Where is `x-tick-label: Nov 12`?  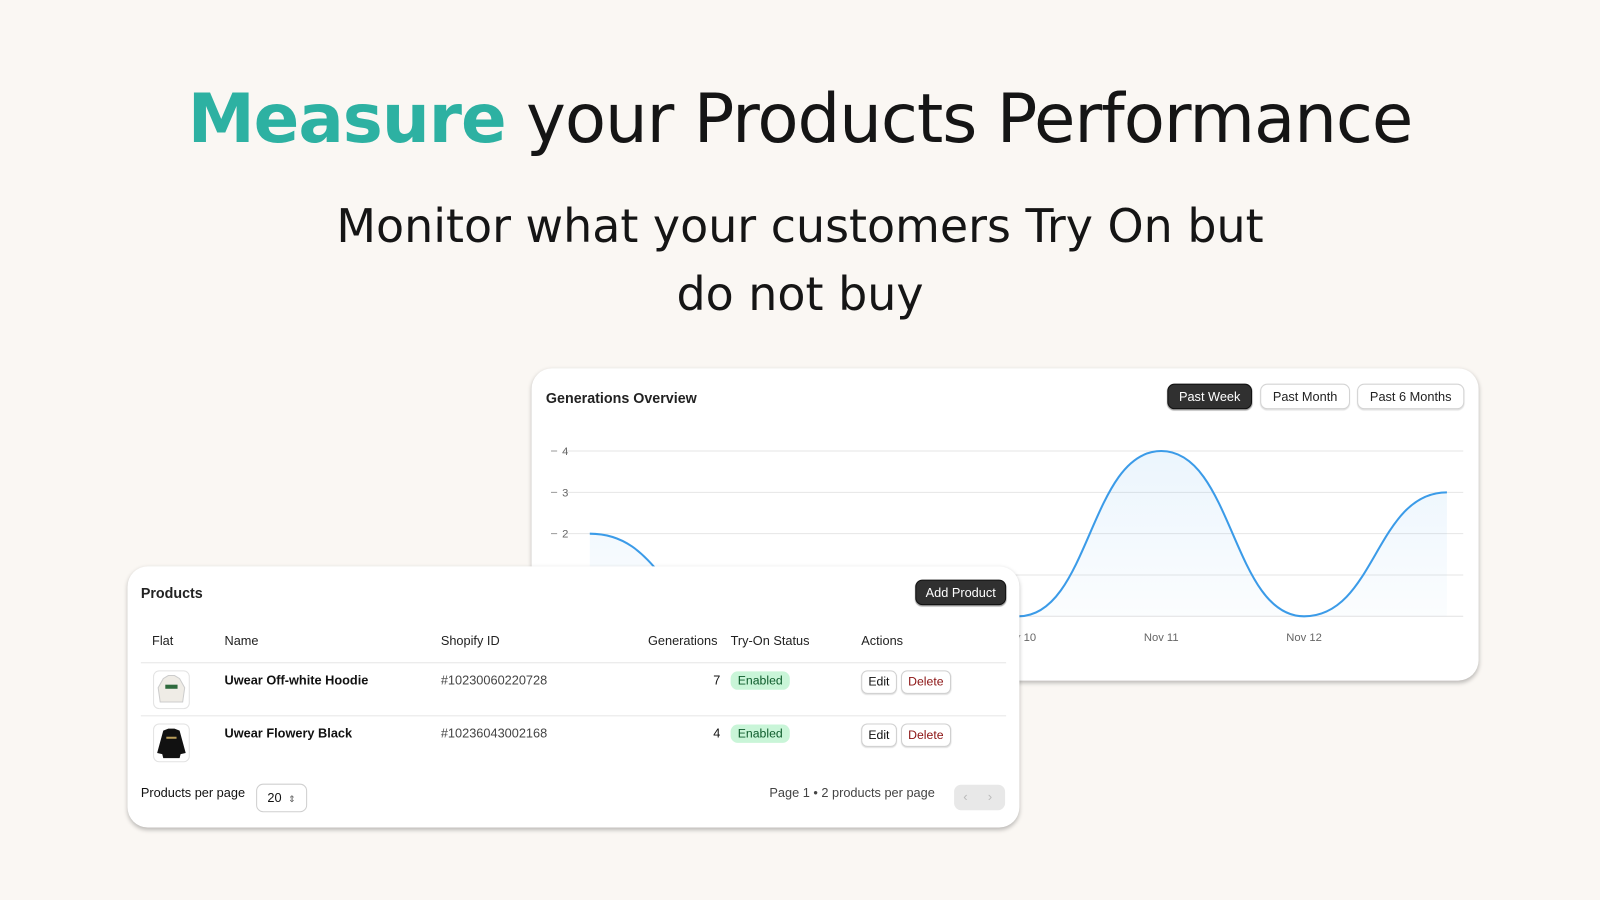
x-tick-label: Nov 12 is located at coordinates (1304, 638).